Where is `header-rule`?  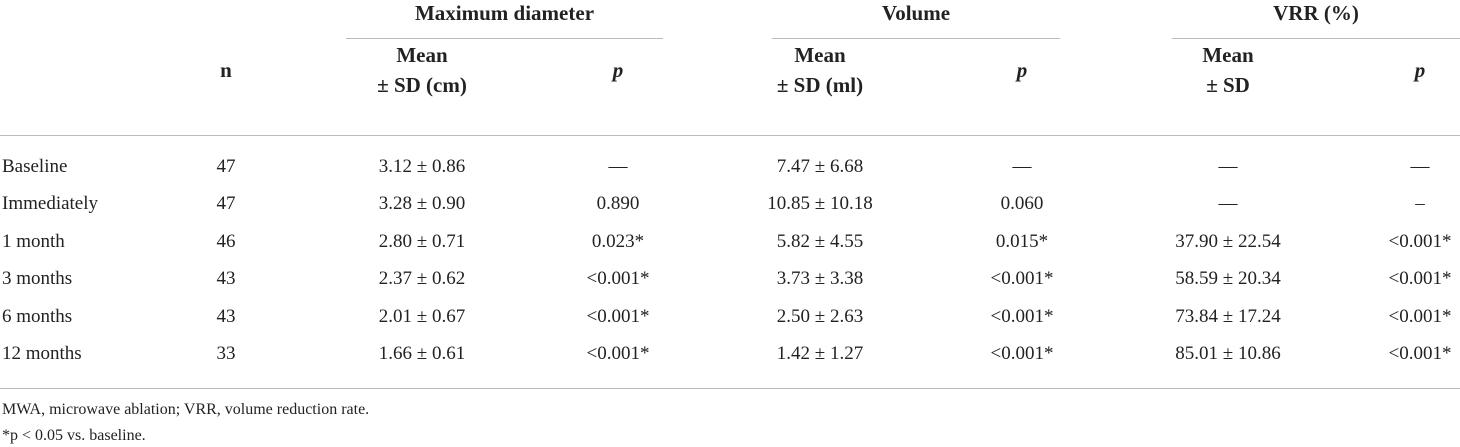 header-rule is located at coordinates (730, 135).